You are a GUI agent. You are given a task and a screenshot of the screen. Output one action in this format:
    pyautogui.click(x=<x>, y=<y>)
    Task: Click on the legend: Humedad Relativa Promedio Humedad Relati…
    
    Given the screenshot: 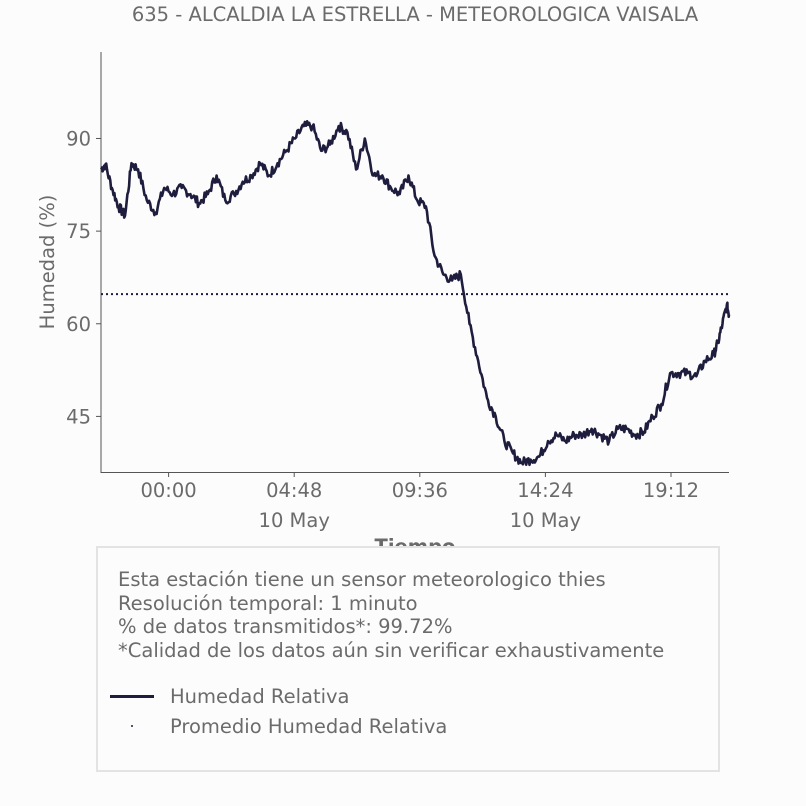 What is the action you would take?
    pyautogui.click(x=278, y=711)
    